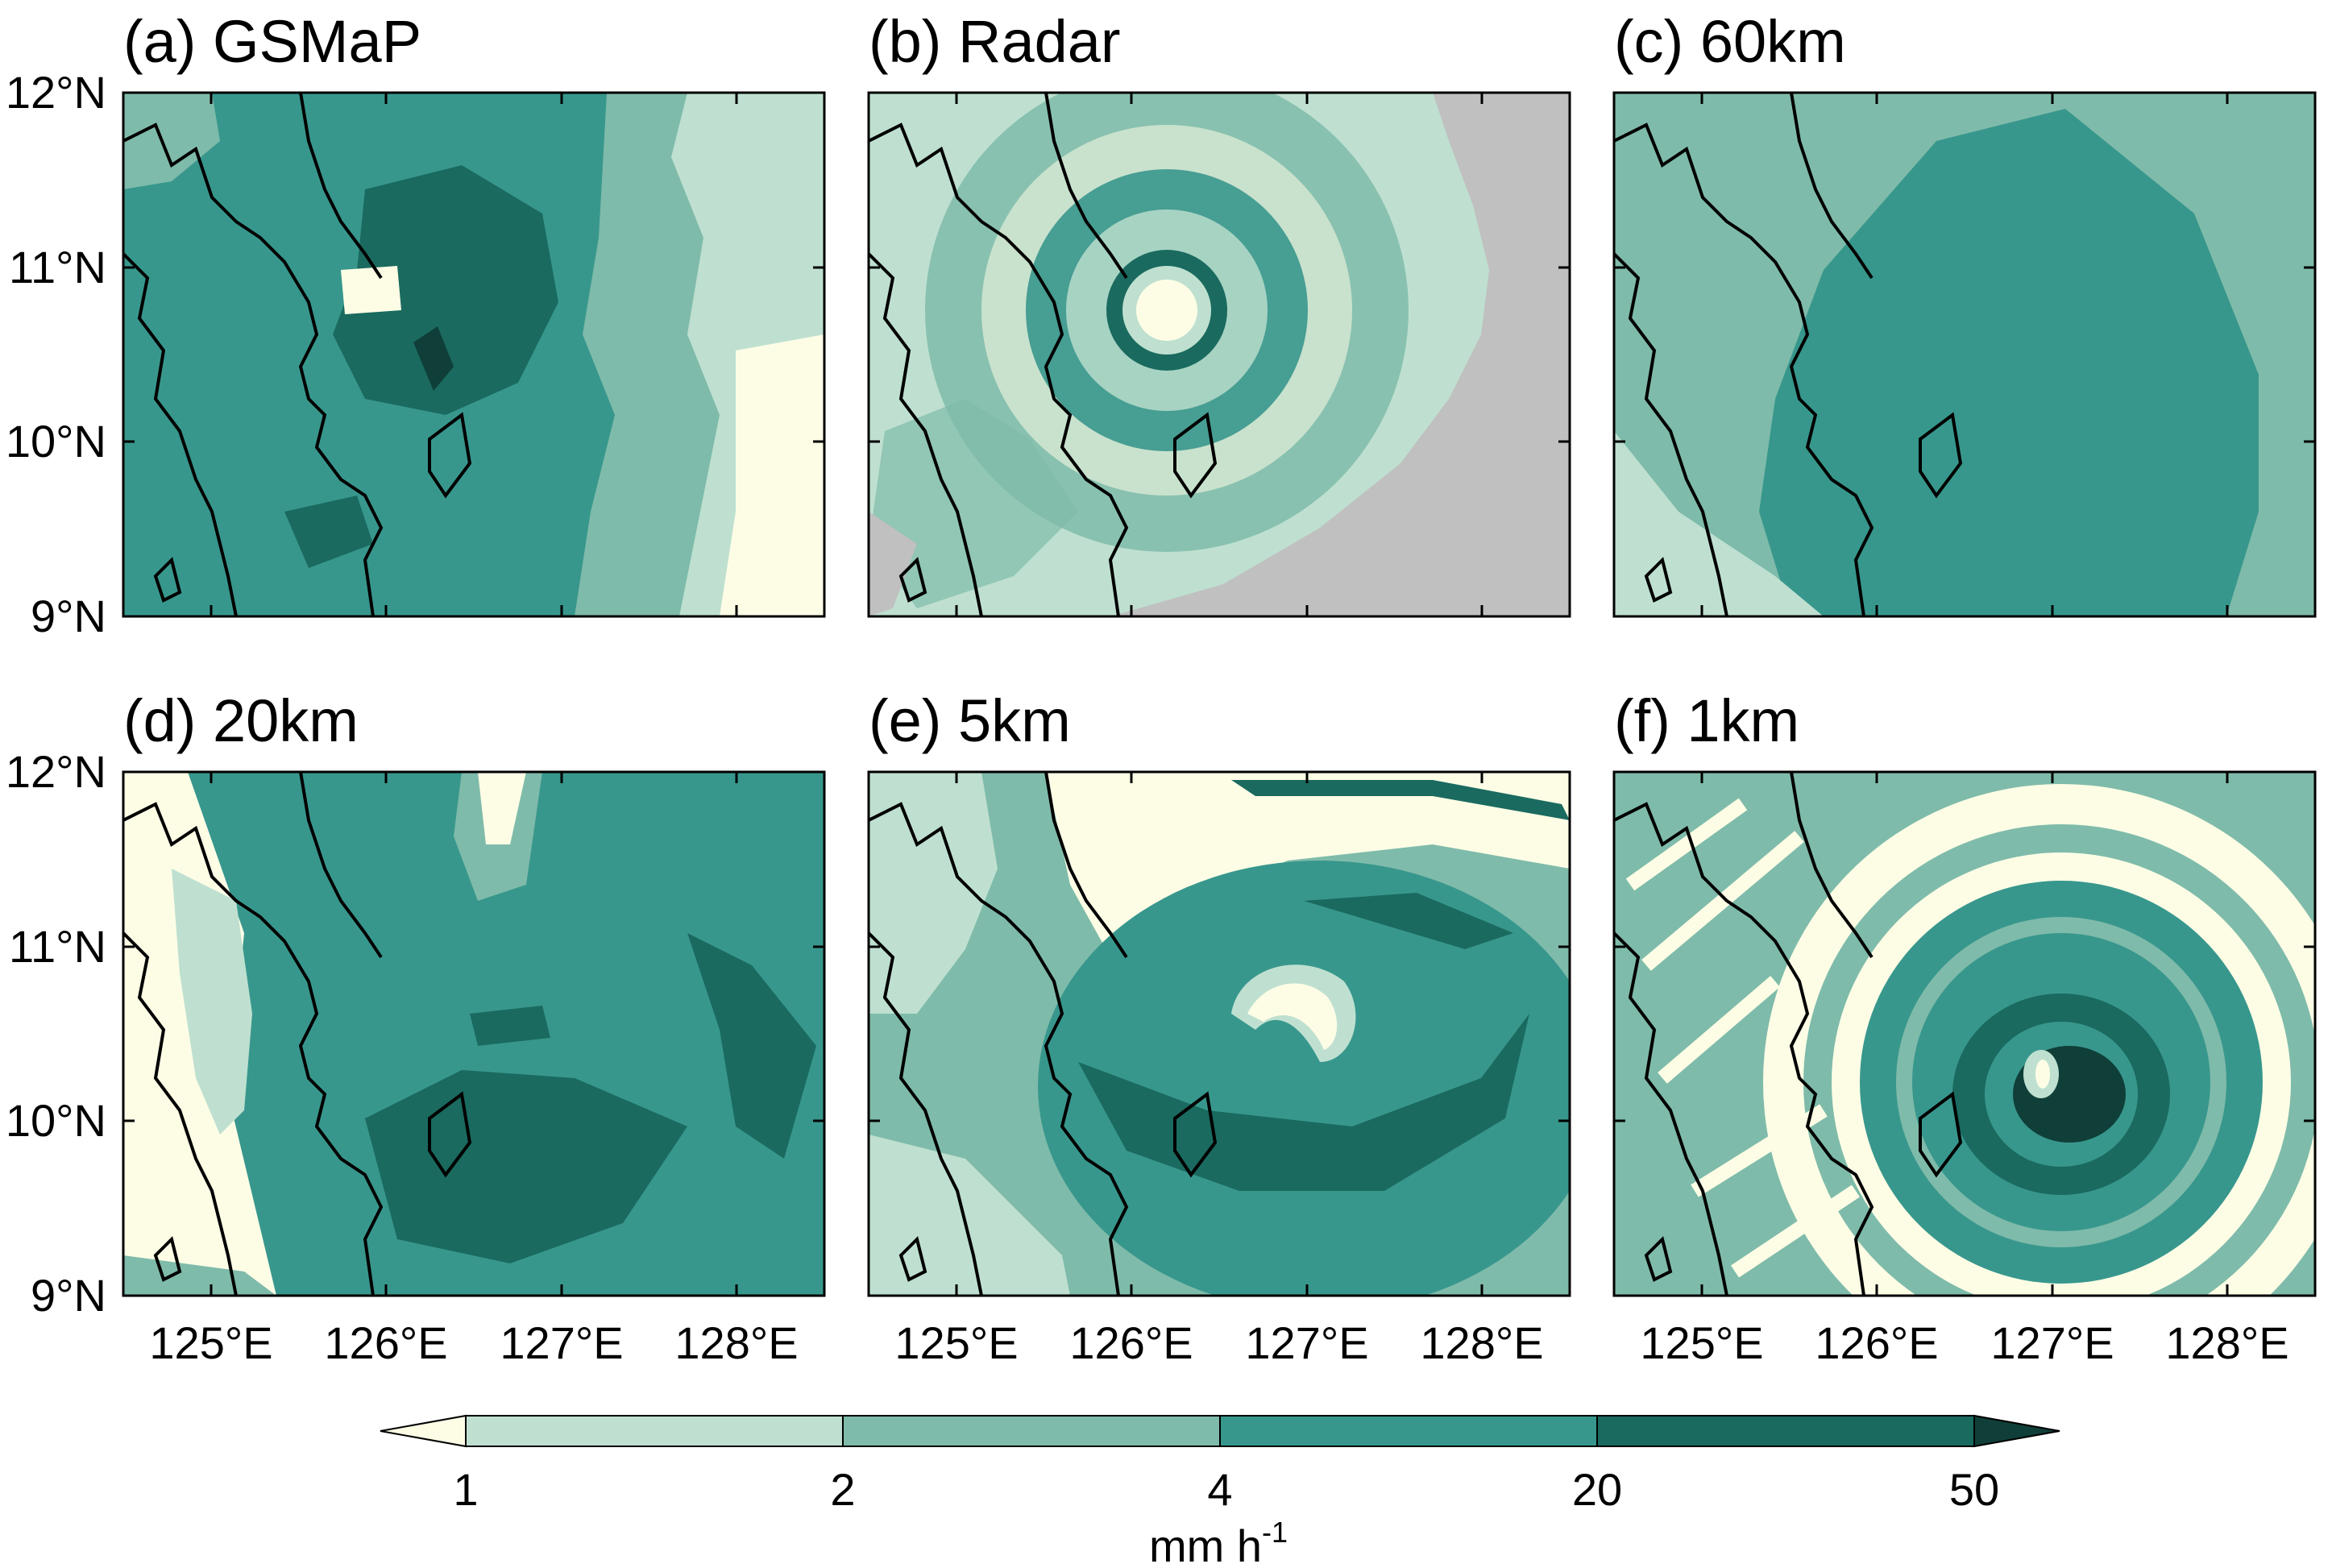 The width and height of the screenshot is (2332, 1568). I want to click on panel-a-frame, so click(474, 354).